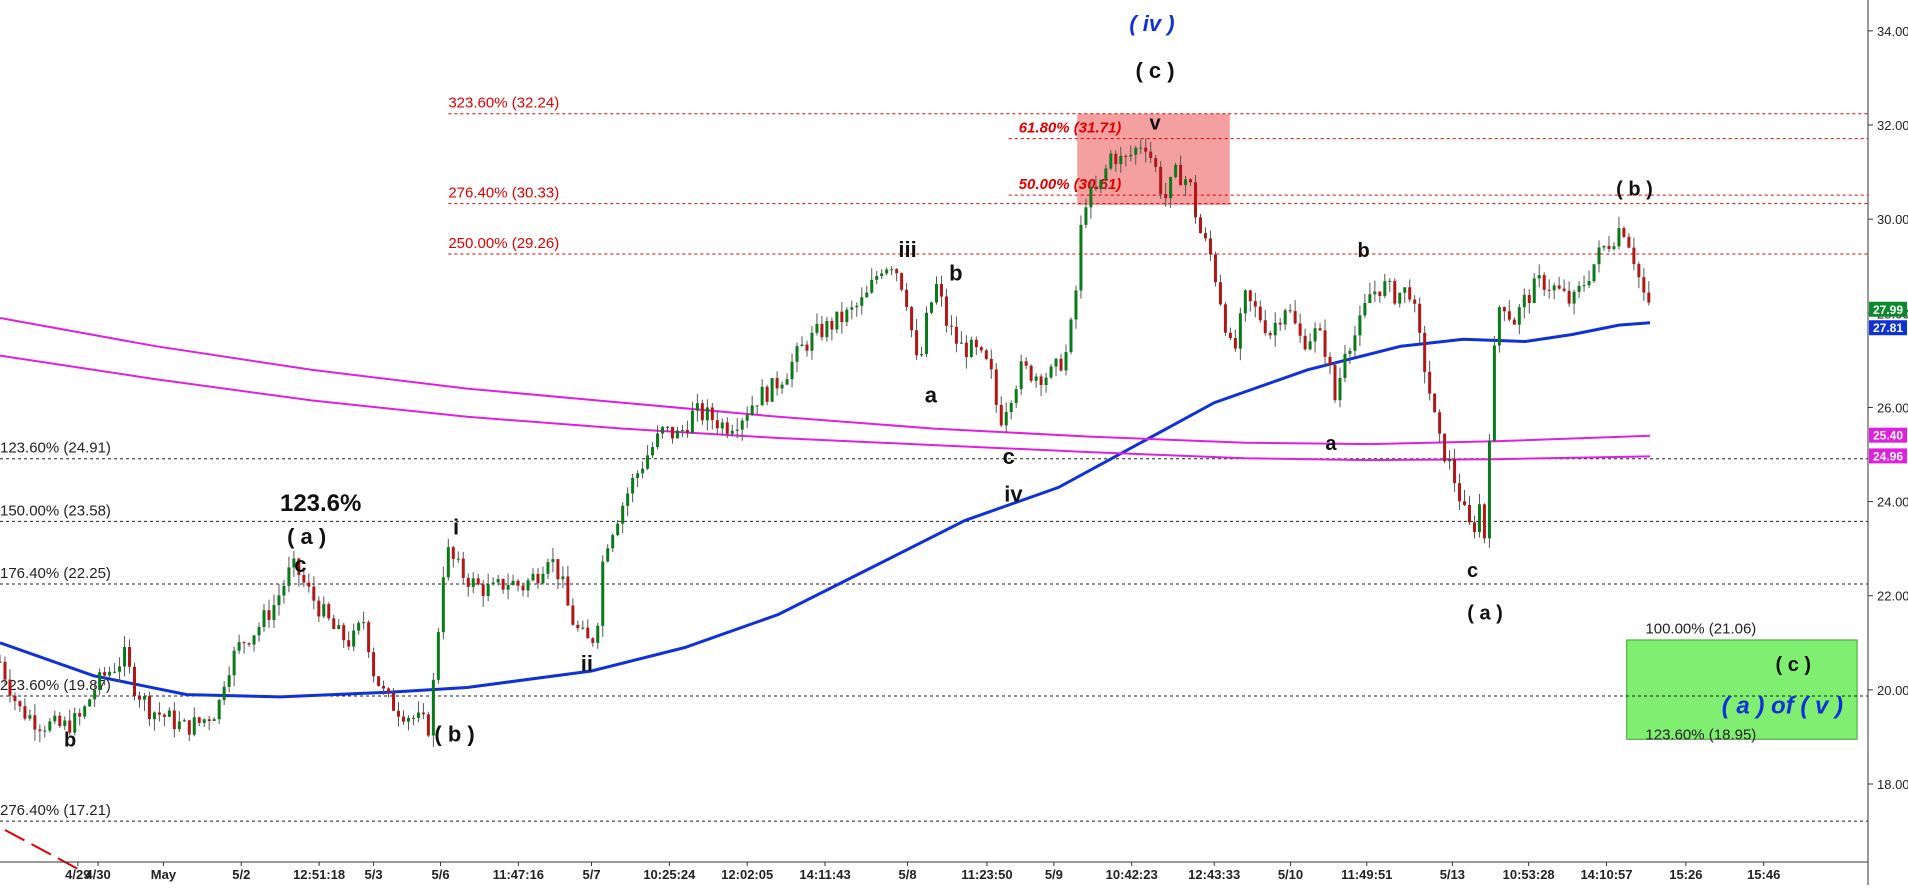 The height and width of the screenshot is (890, 1908). I want to click on wave-label: a, so click(1331, 444).